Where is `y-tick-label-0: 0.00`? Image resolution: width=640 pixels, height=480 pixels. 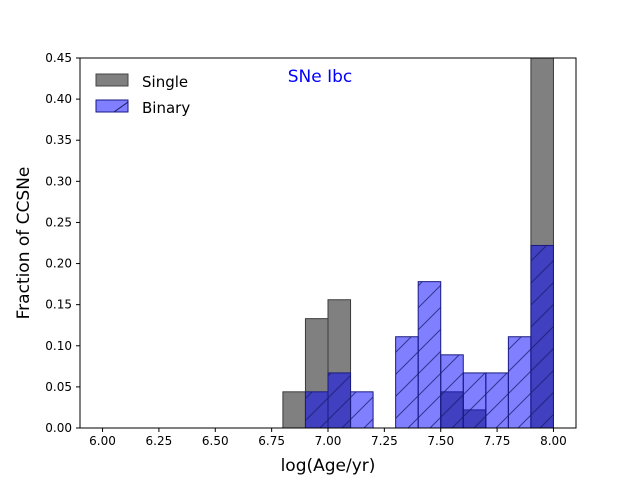 y-tick-label-0: 0.00 is located at coordinates (58, 428).